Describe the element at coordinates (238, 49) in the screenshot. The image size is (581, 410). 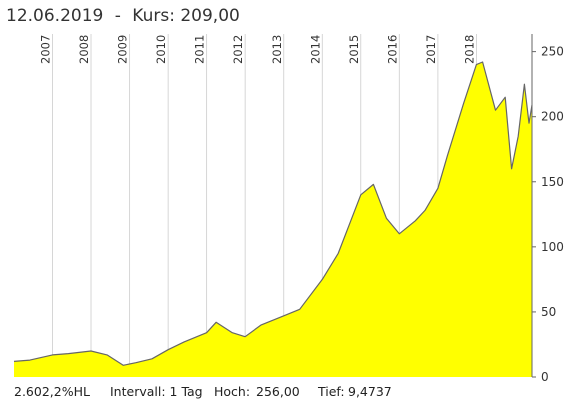
I see `x-tick-label: 2012` at that location.